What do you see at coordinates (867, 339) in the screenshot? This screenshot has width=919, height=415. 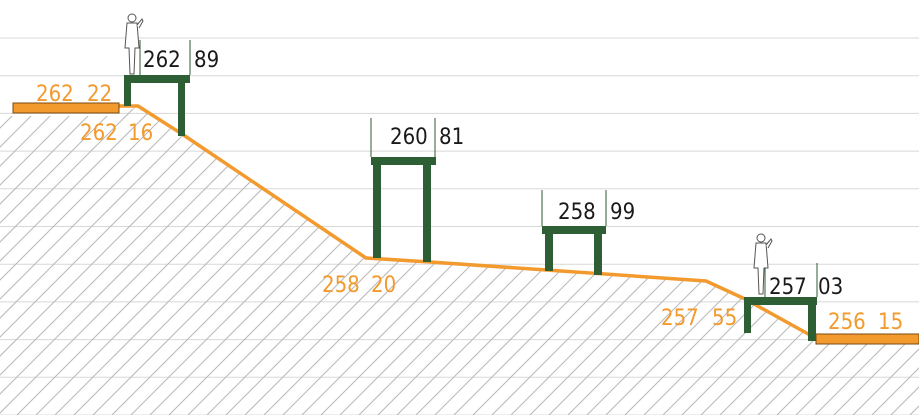 I see `right-platform` at bounding box center [867, 339].